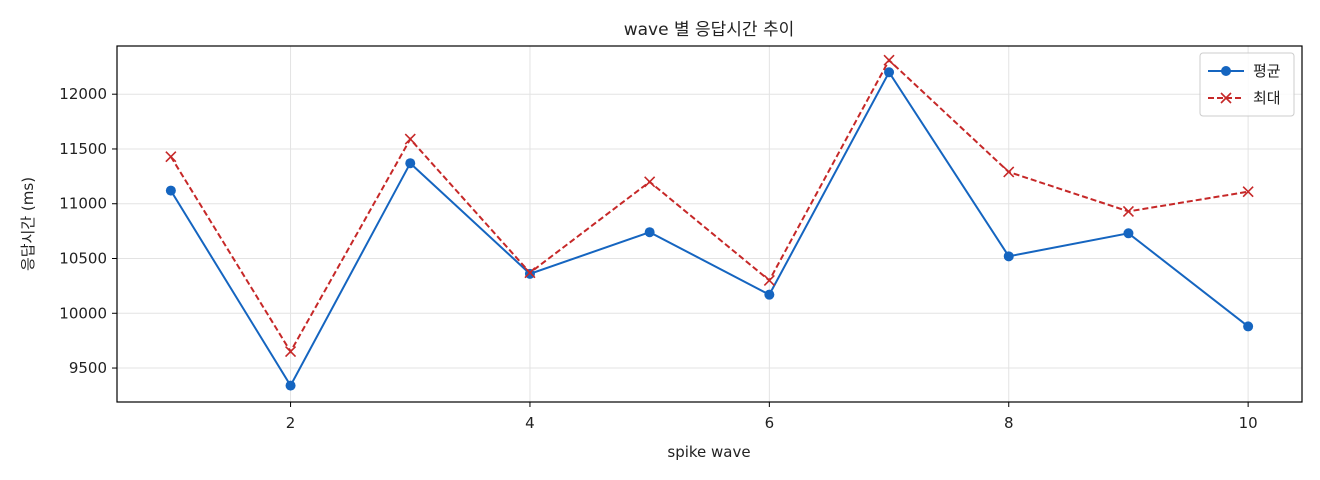  What do you see at coordinates (708, 452) in the screenshot?
I see `x-axis-label: spike wave` at bounding box center [708, 452].